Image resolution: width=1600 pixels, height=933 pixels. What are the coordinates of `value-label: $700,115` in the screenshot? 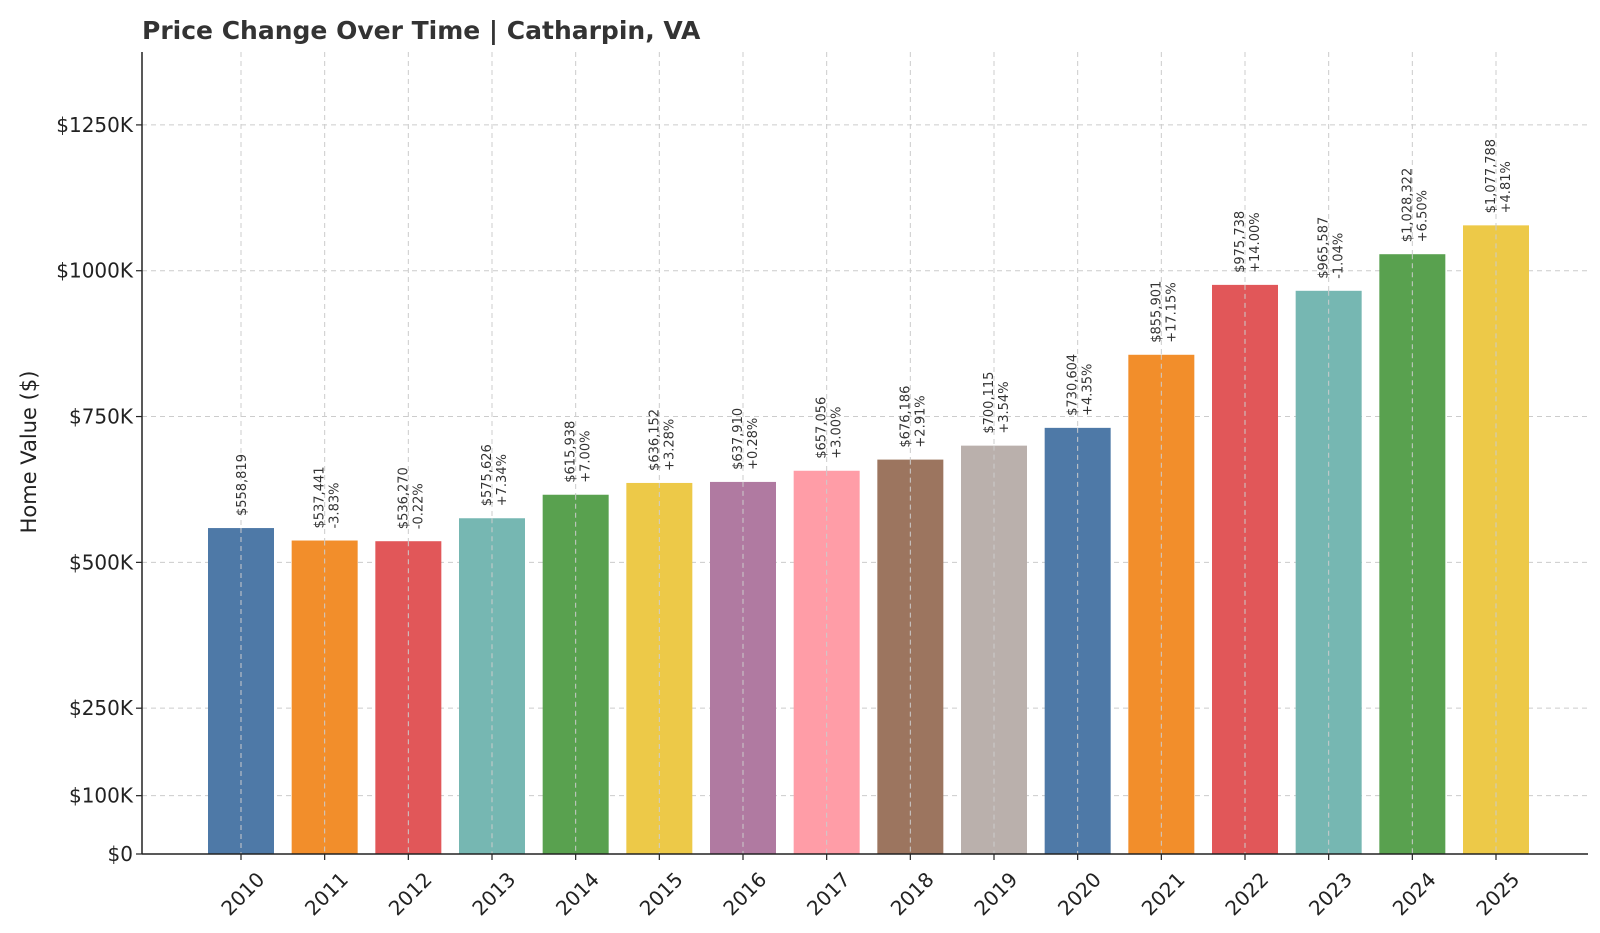 It's located at (989, 403).